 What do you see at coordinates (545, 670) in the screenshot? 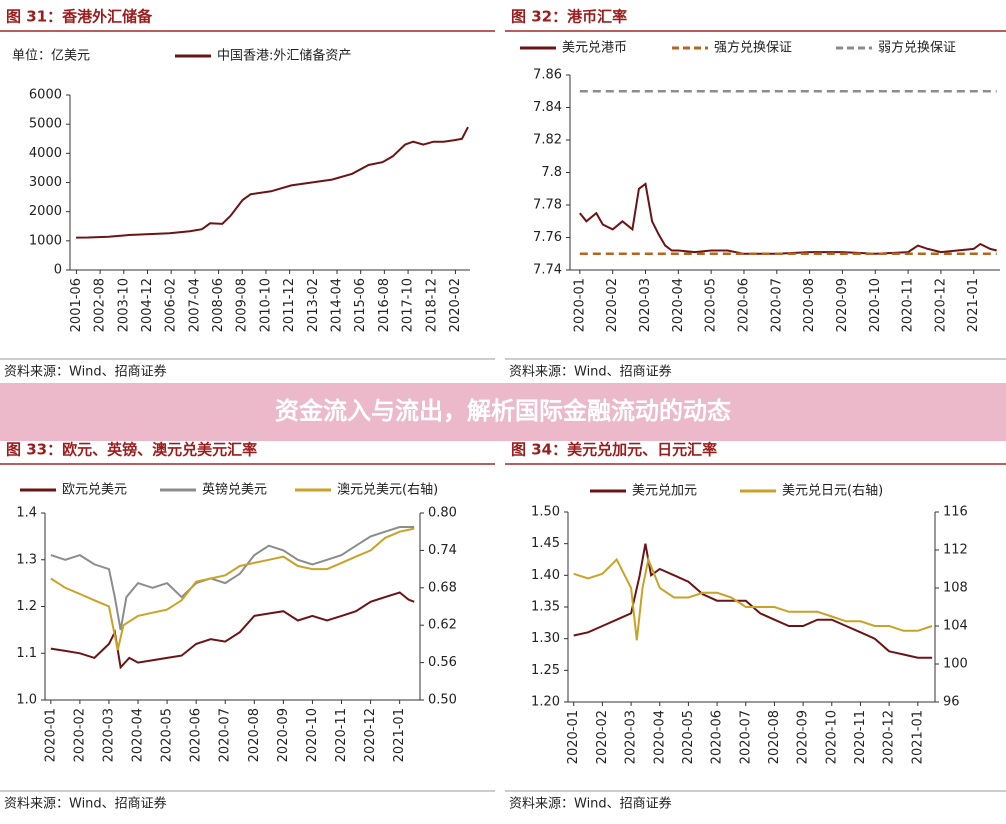
I see `y-tick-label: 1.25` at bounding box center [545, 670].